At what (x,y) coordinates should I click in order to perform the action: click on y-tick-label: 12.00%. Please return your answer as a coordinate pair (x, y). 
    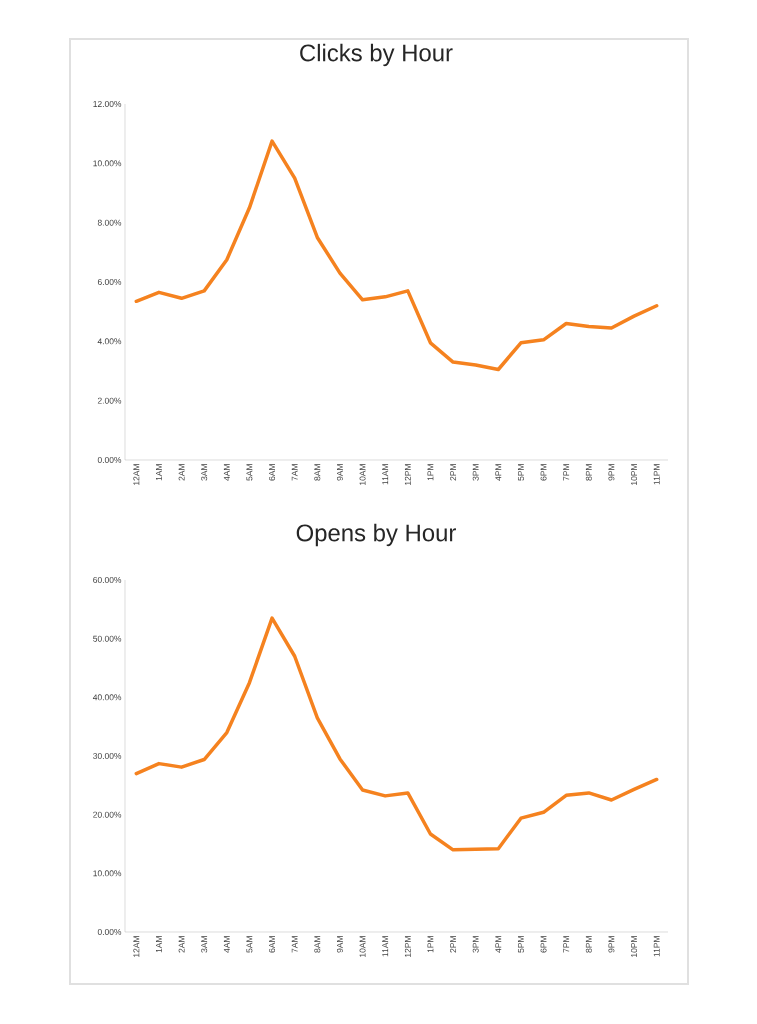
    Looking at the image, I should click on (107, 104).